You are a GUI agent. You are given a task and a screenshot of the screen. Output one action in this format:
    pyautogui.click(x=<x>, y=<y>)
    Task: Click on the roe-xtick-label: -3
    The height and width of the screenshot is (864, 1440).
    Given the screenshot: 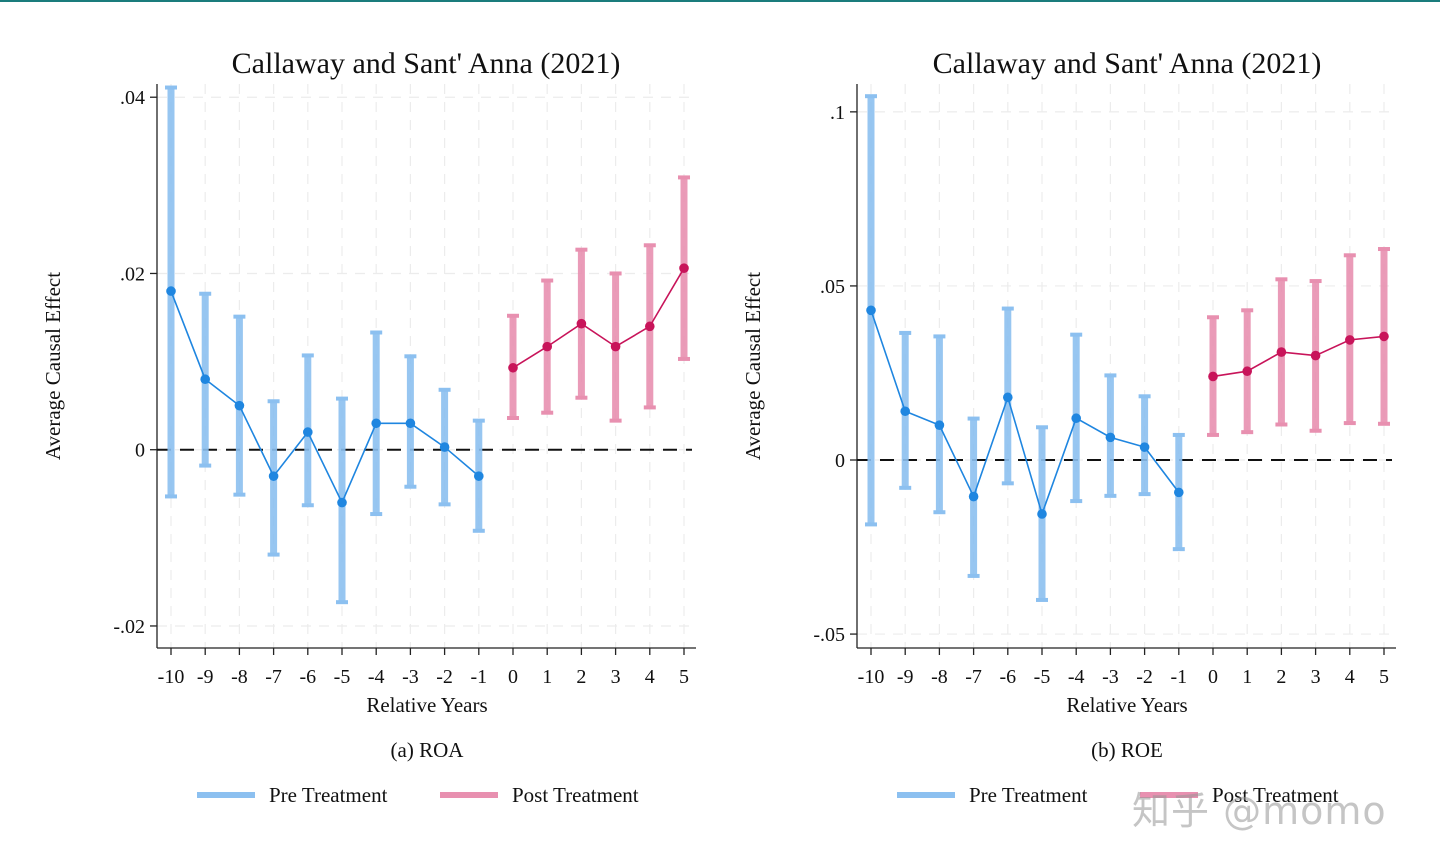 What is the action you would take?
    pyautogui.click(x=1110, y=677)
    